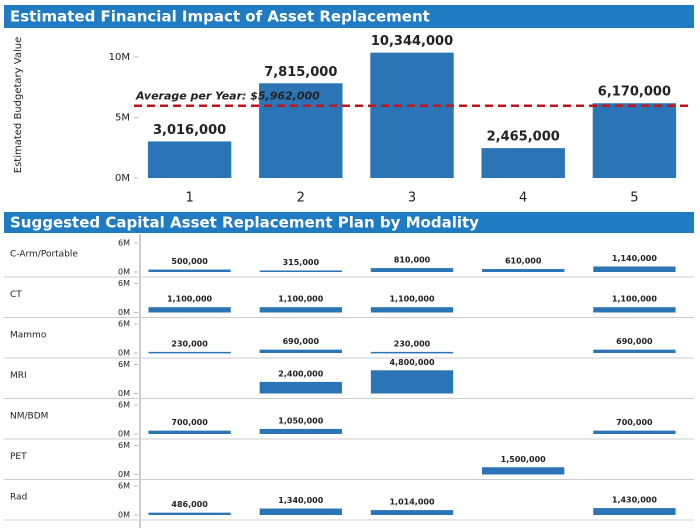 The width and height of the screenshot is (700, 528). I want to click on value-label: 7,815,000, so click(300, 72).